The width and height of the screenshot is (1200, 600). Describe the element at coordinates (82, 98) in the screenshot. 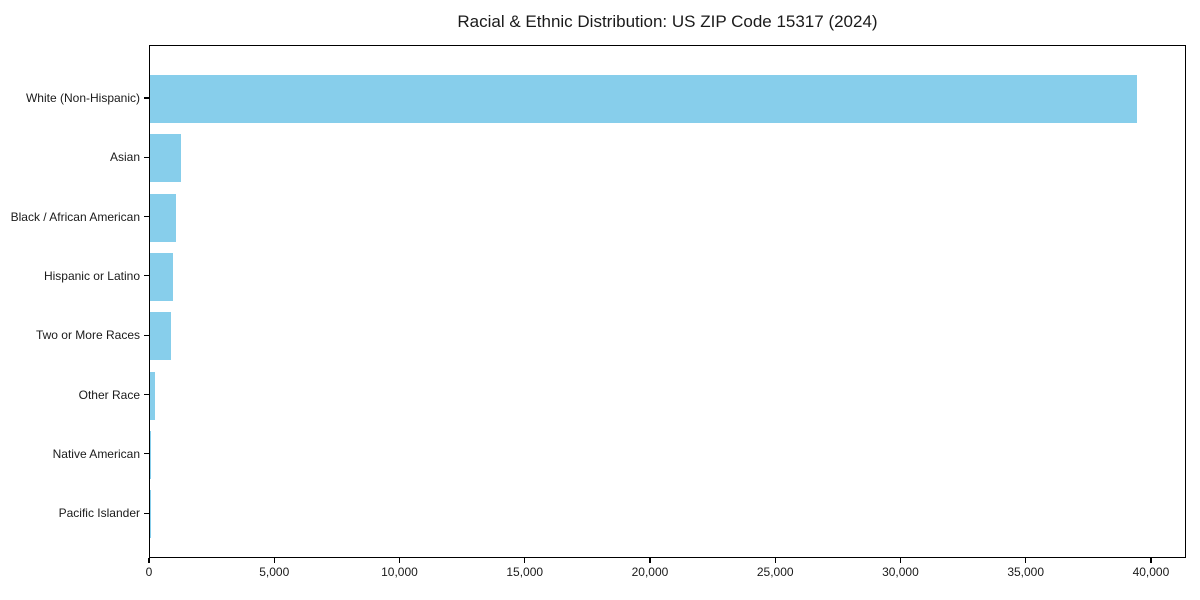

I see `y-axis-label: White (Non-Hispanic)` at that location.